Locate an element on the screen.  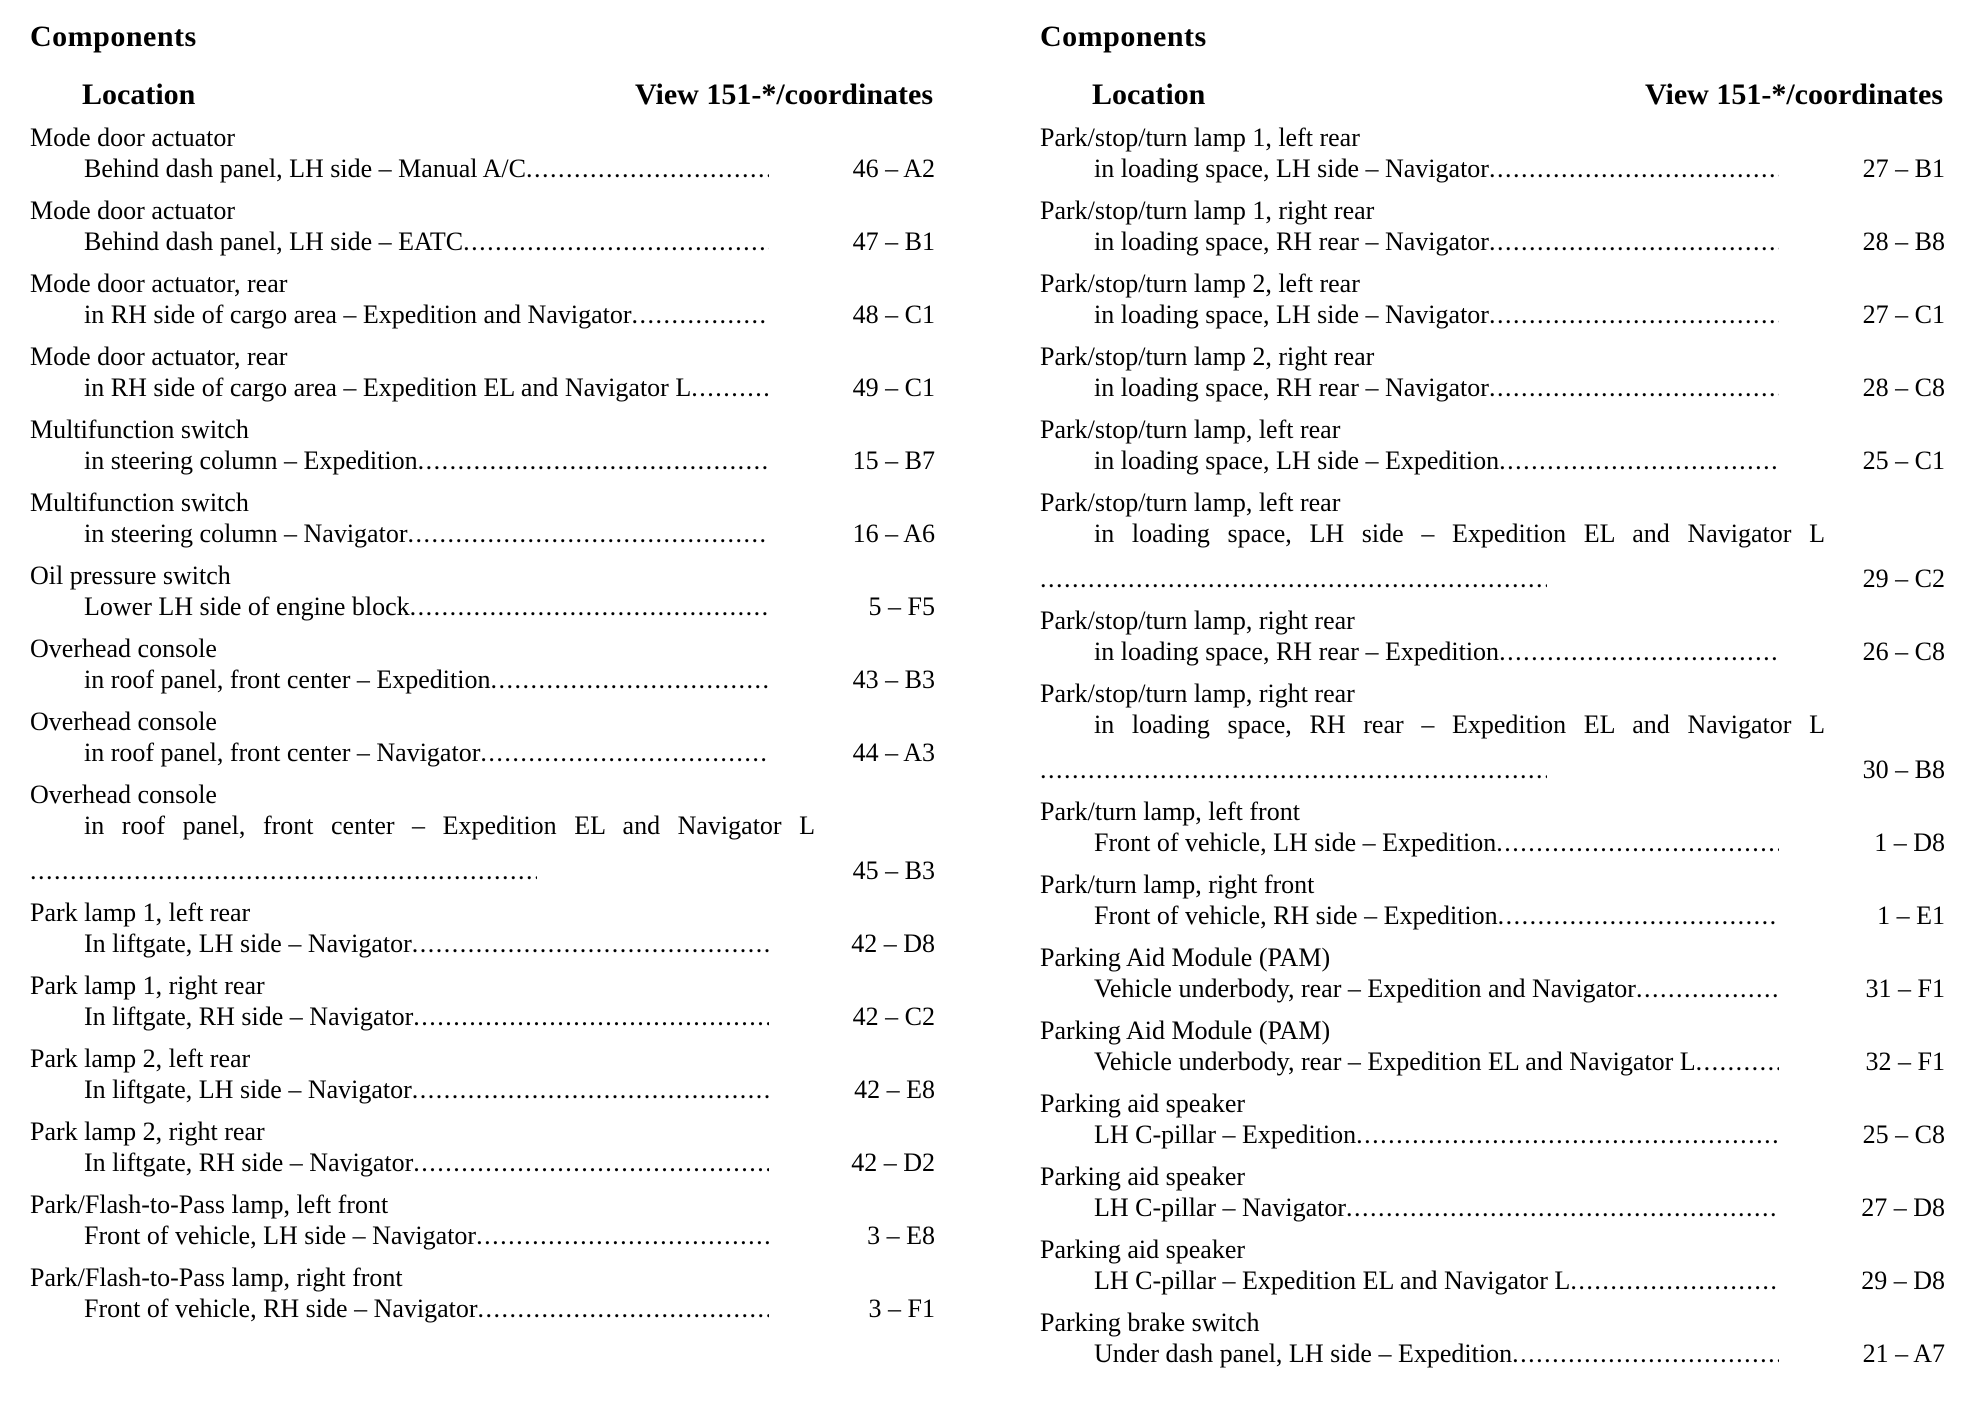
component-coordinate: 27 – C1 is located at coordinates (1903, 314).